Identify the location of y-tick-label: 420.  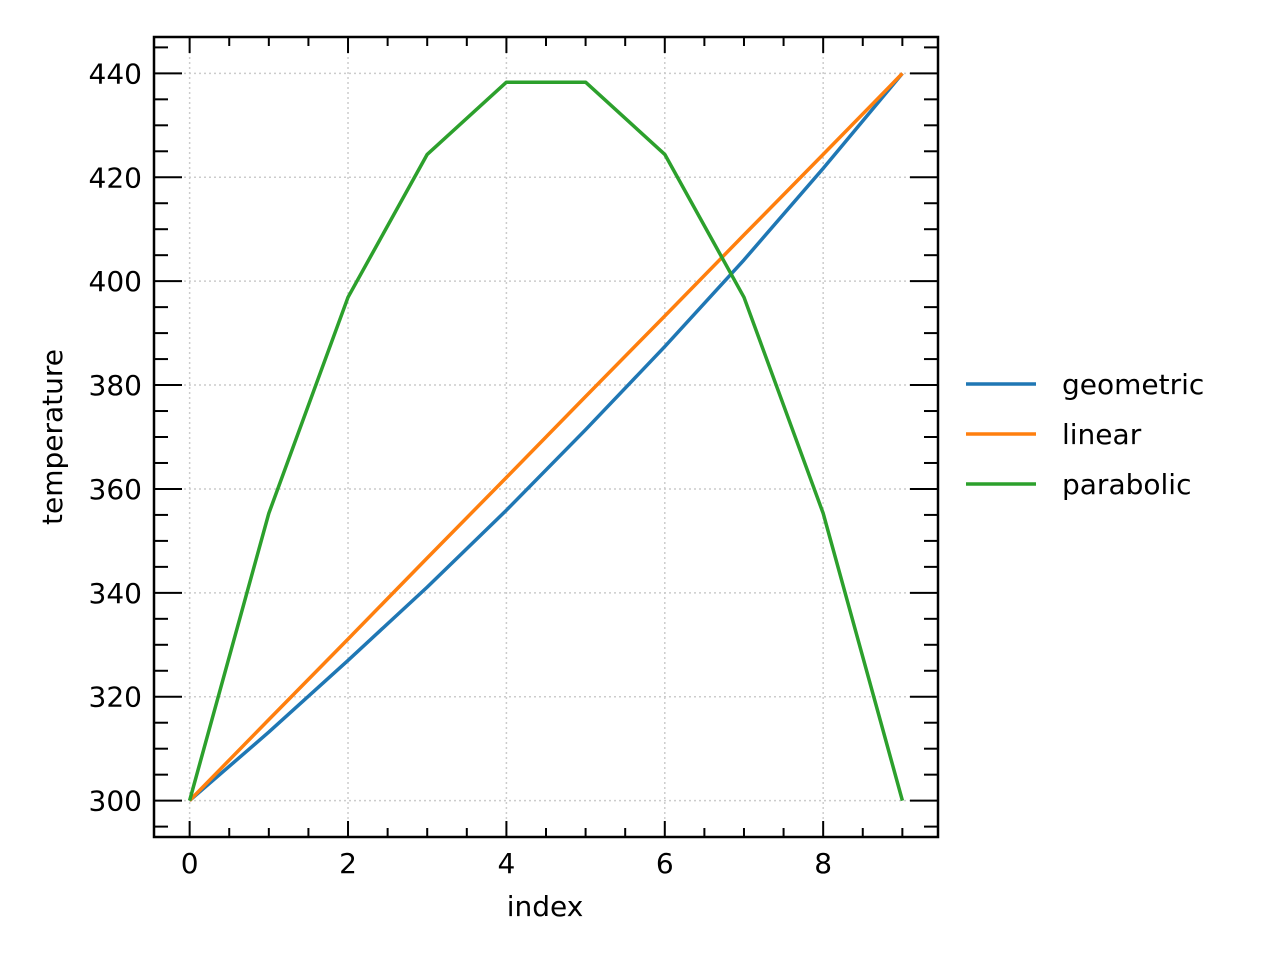
(115, 177).